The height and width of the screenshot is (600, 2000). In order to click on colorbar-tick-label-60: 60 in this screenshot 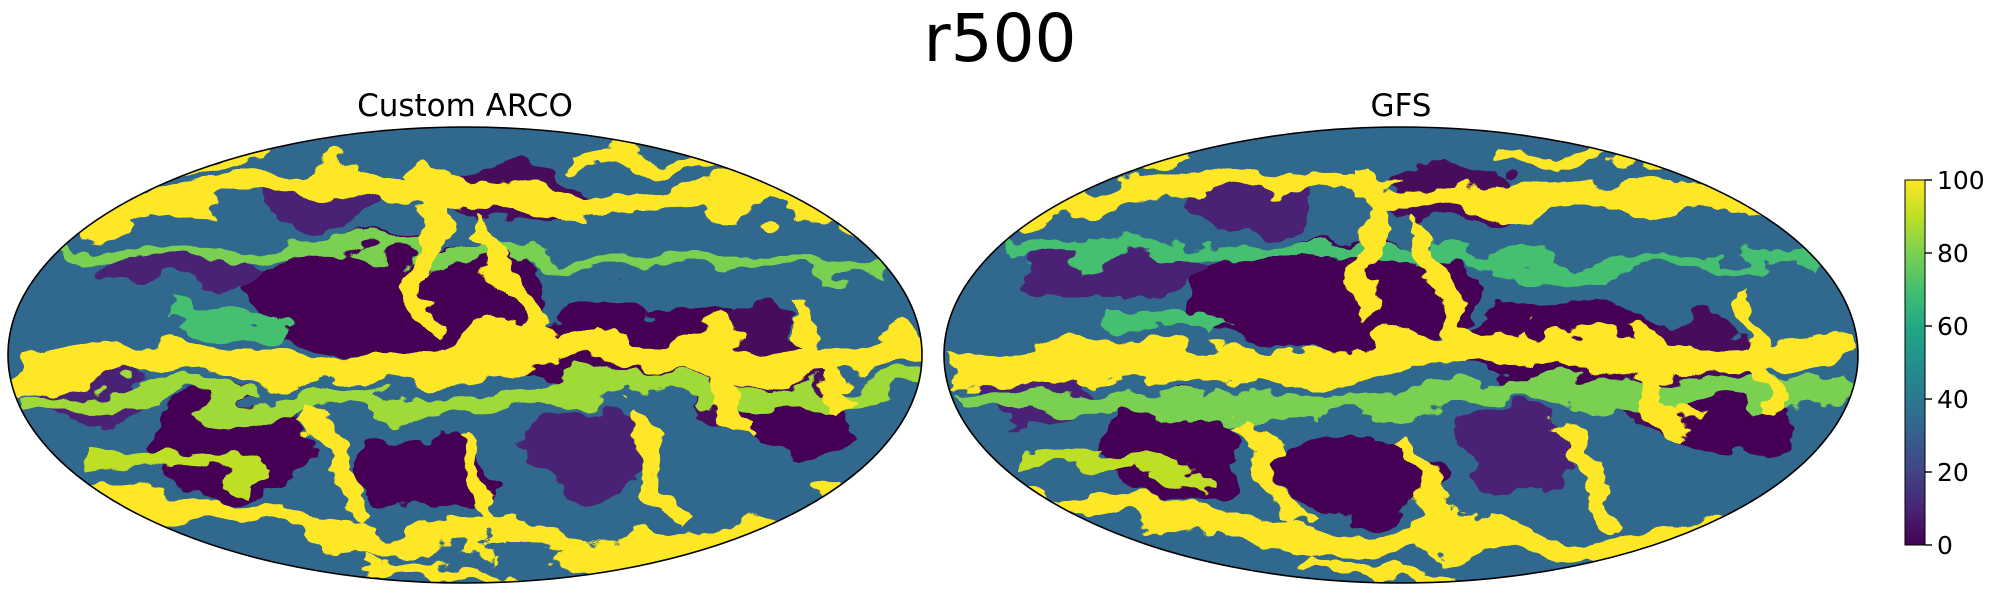, I will do `click(1953, 326)`.